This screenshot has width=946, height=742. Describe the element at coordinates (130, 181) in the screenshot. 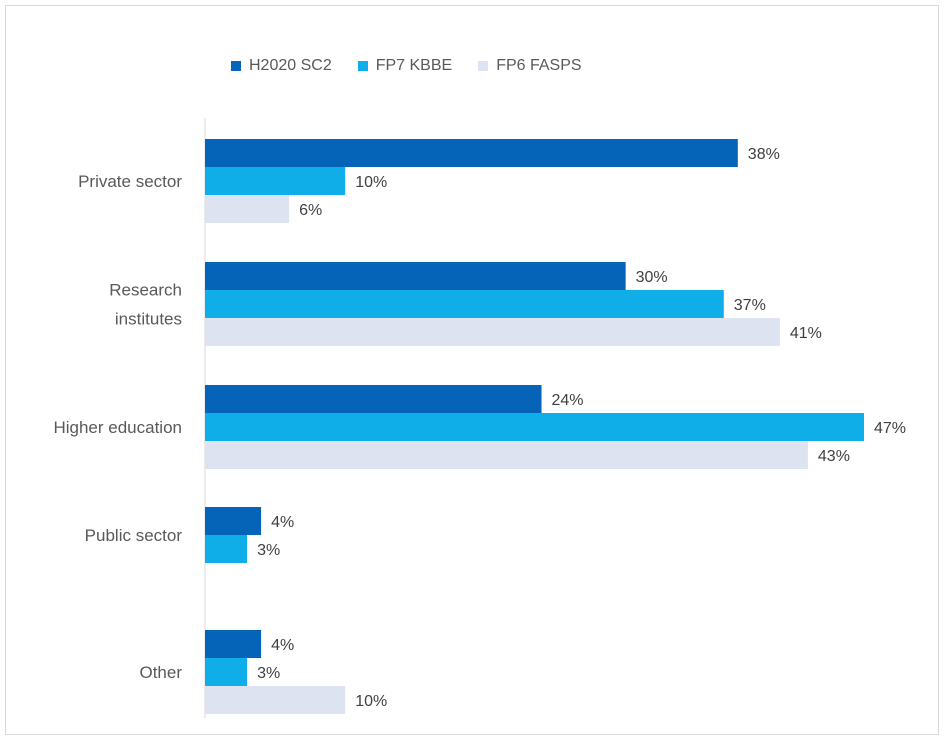

I see `category-label-private-sector: Private sector` at that location.